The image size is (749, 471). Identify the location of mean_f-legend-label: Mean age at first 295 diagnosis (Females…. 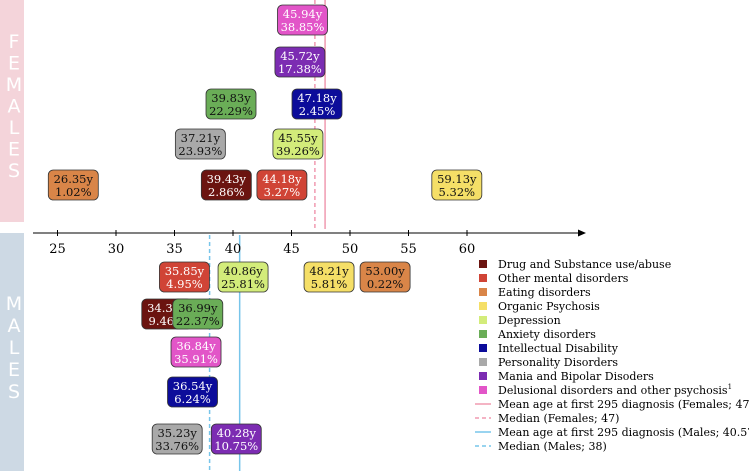
(623, 404).